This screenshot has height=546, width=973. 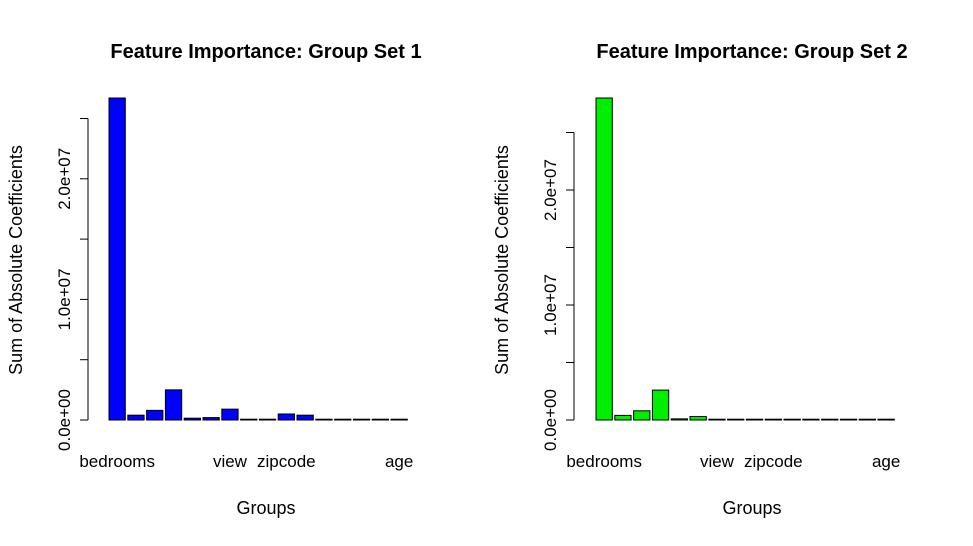 I want to click on chart-title: Feature Importance: Group Set 1, so click(x=265, y=52).